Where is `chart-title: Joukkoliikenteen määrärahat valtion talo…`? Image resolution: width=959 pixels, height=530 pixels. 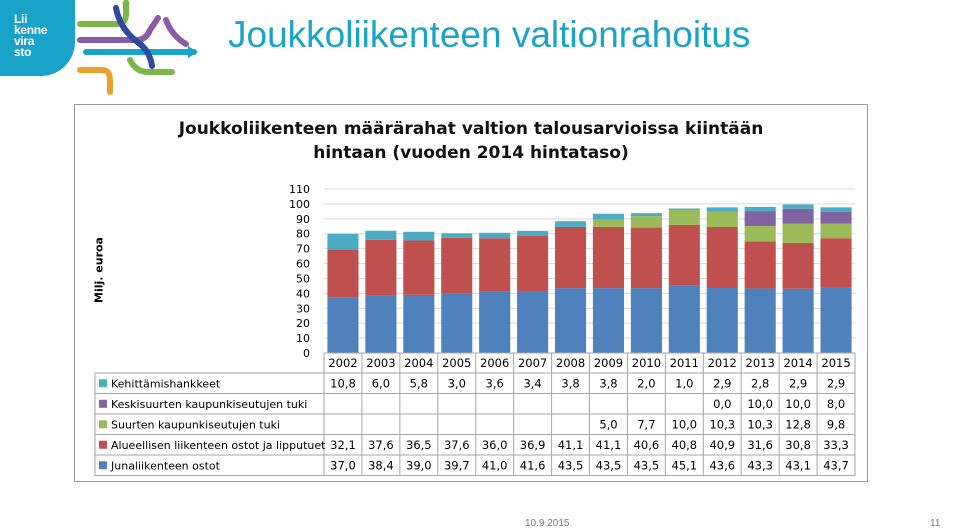 chart-title: Joukkoliikenteen määrärahat valtion talo… is located at coordinates (471, 141).